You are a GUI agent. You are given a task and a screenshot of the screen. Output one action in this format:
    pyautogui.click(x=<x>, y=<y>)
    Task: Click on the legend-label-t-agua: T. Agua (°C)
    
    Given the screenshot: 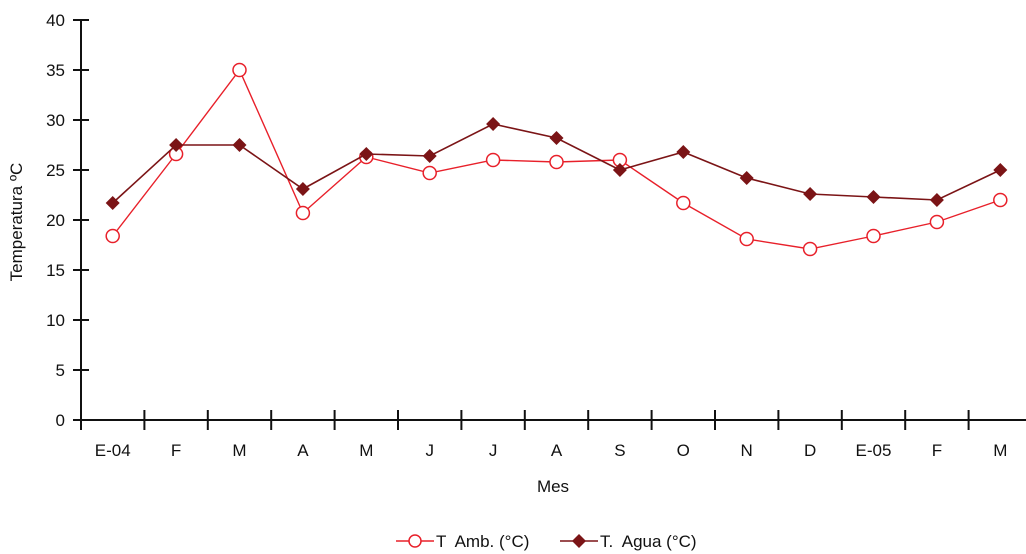 What is the action you would take?
    pyautogui.click(x=648, y=541)
    